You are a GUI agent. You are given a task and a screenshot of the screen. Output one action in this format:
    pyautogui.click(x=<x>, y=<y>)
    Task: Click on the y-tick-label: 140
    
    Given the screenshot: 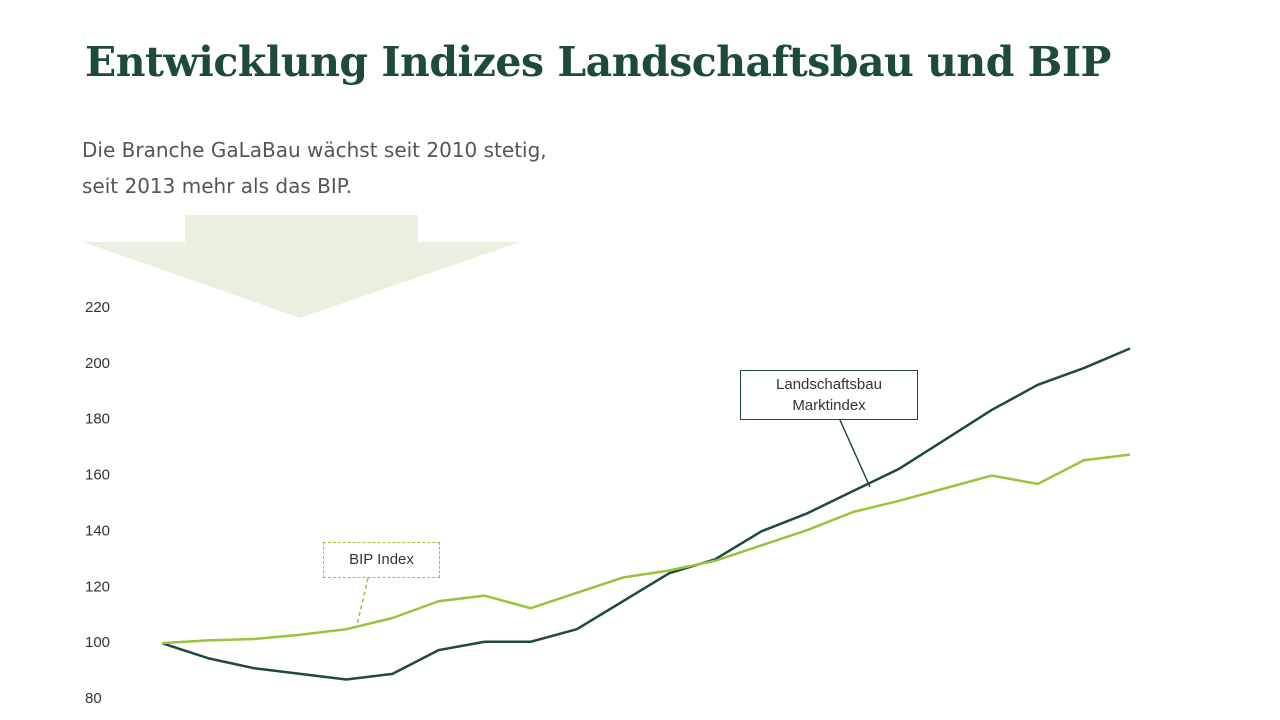 What is the action you would take?
    pyautogui.click(x=97, y=530)
    